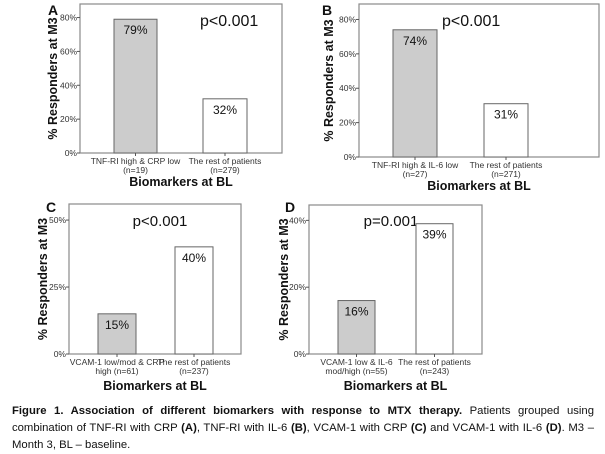  I want to click on bar-data-label: 16%, so click(356, 312).